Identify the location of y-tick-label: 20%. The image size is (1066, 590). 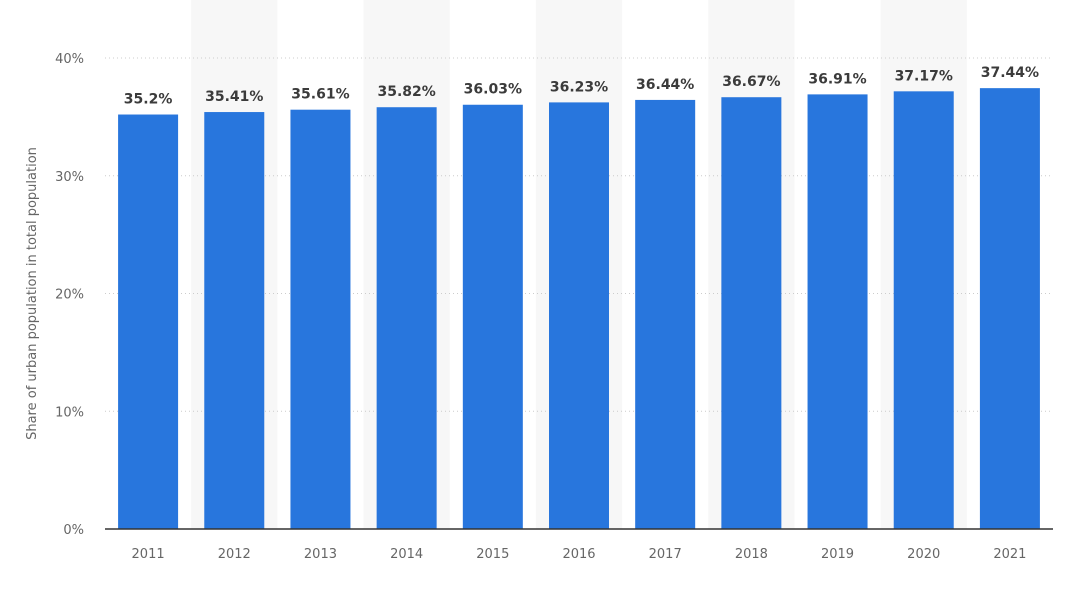
(69, 295).